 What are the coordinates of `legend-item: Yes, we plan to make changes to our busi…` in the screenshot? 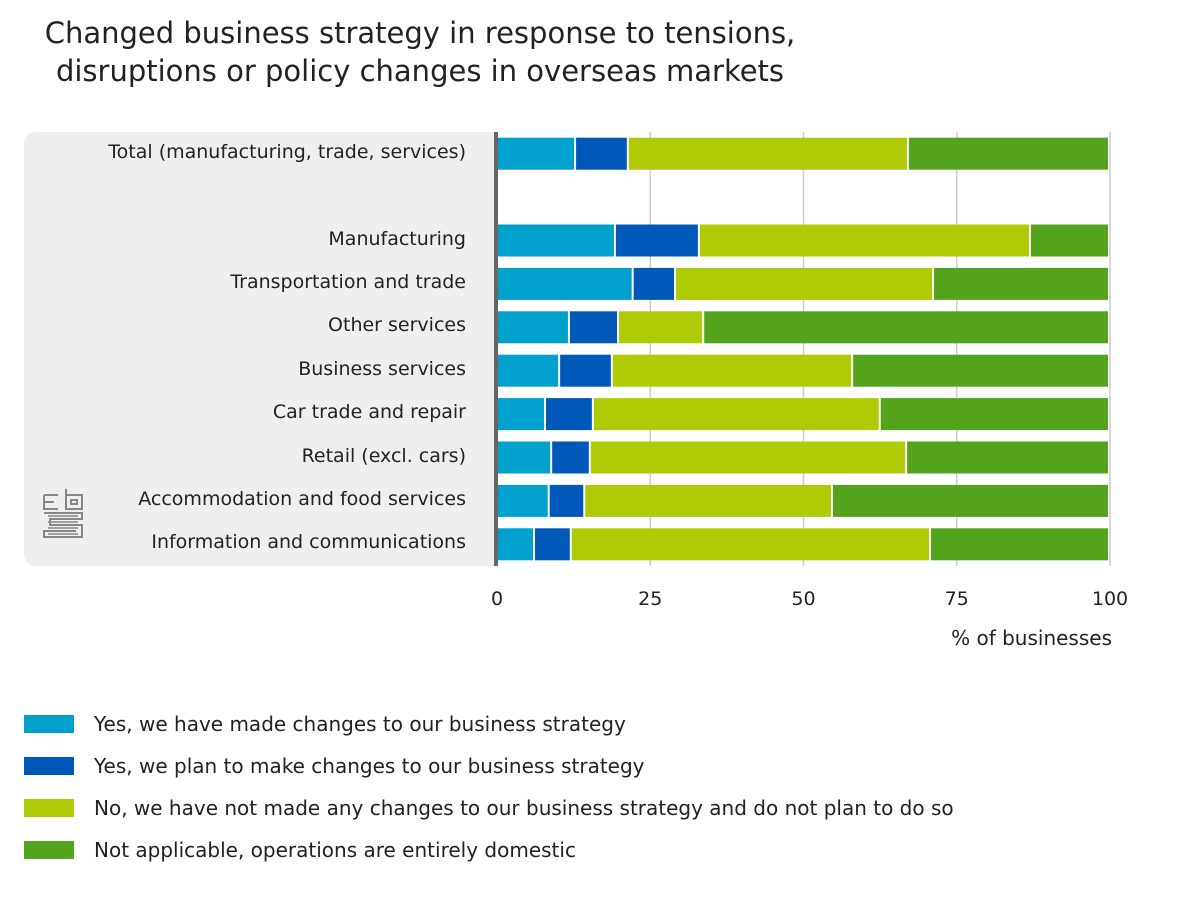 It's located at (489, 765).